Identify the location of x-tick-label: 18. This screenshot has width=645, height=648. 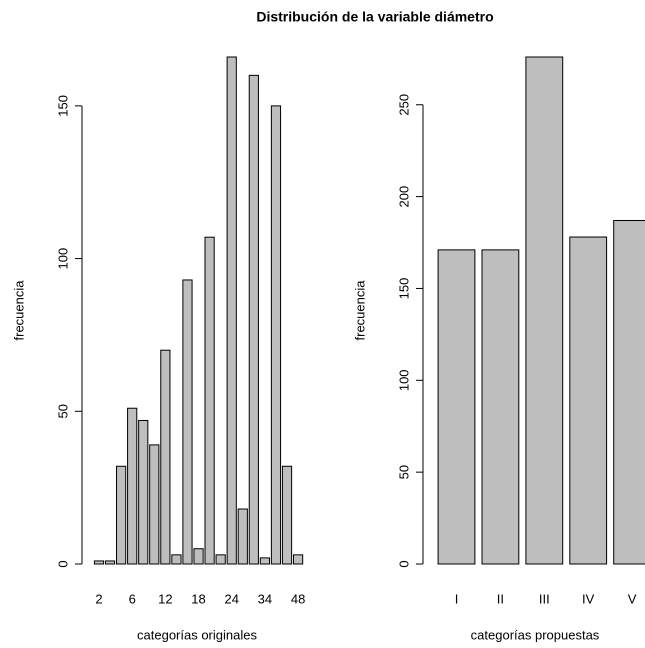
(198, 598).